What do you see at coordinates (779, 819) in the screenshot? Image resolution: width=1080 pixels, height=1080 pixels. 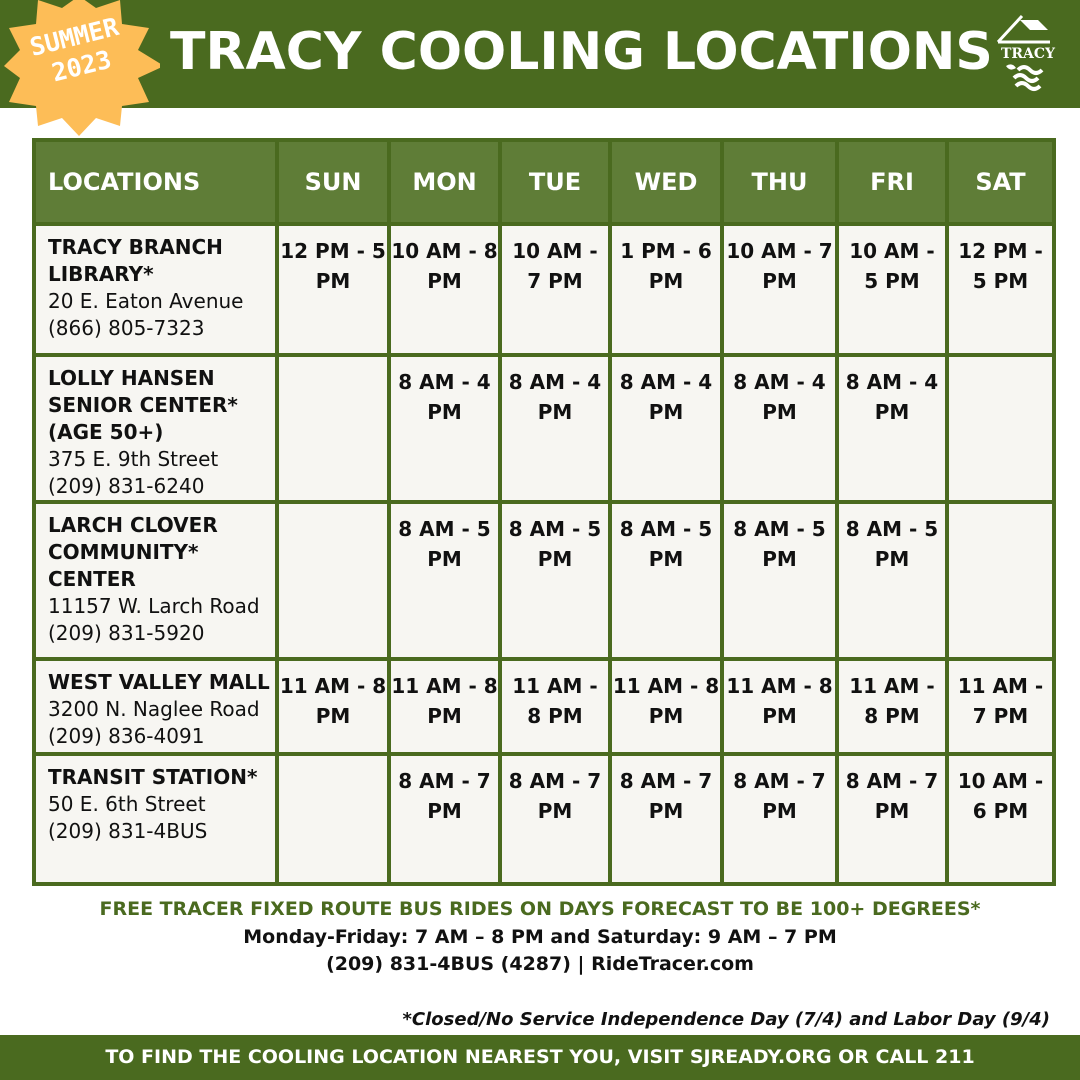 I see `hours-cell-thu: 8 AM - 7 PM` at bounding box center [779, 819].